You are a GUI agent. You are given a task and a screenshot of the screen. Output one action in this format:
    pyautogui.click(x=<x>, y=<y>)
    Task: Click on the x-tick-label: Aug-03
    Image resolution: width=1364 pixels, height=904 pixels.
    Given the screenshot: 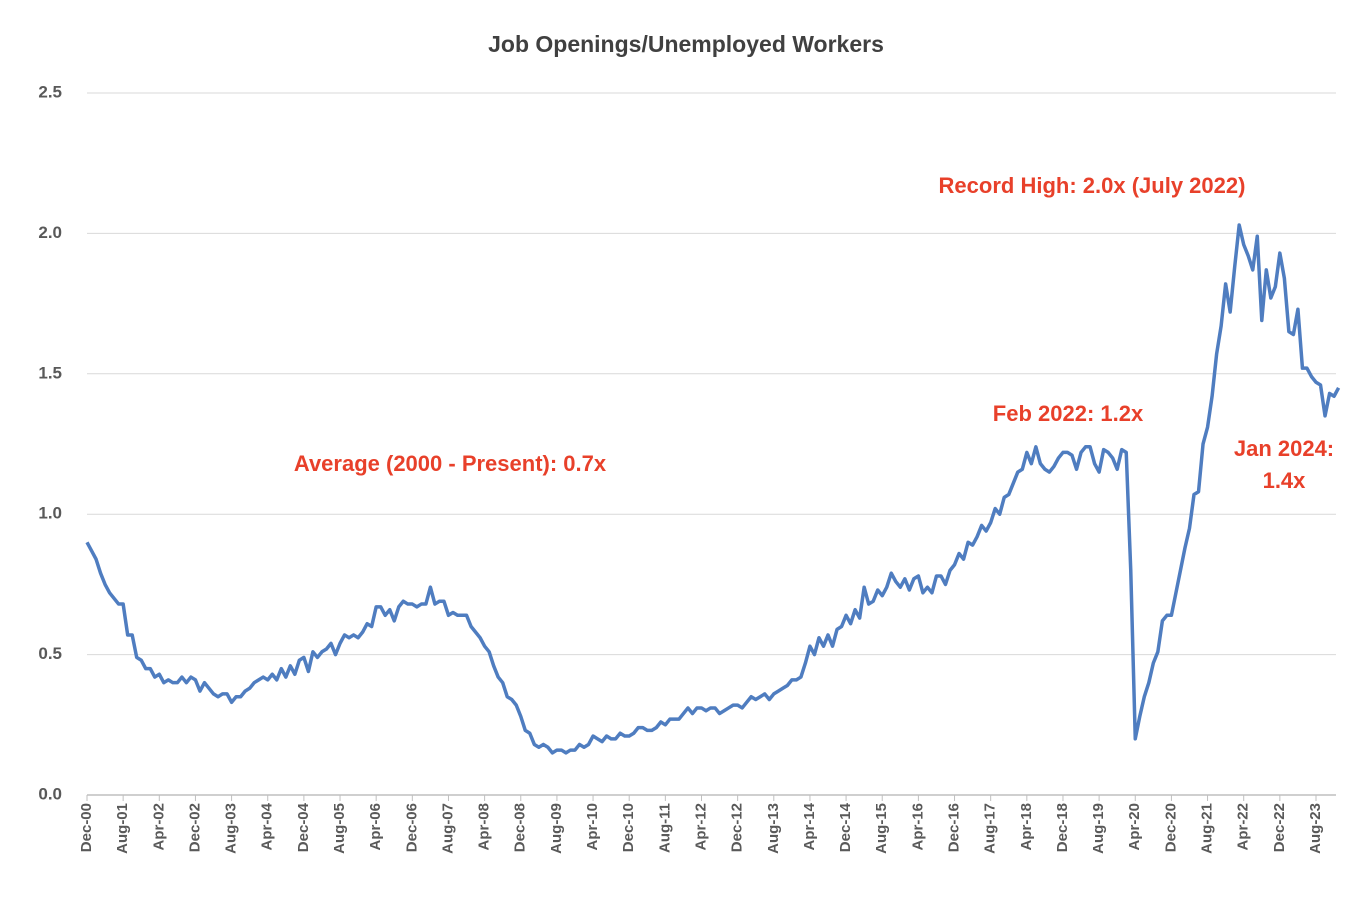 What is the action you would take?
    pyautogui.click(x=231, y=828)
    